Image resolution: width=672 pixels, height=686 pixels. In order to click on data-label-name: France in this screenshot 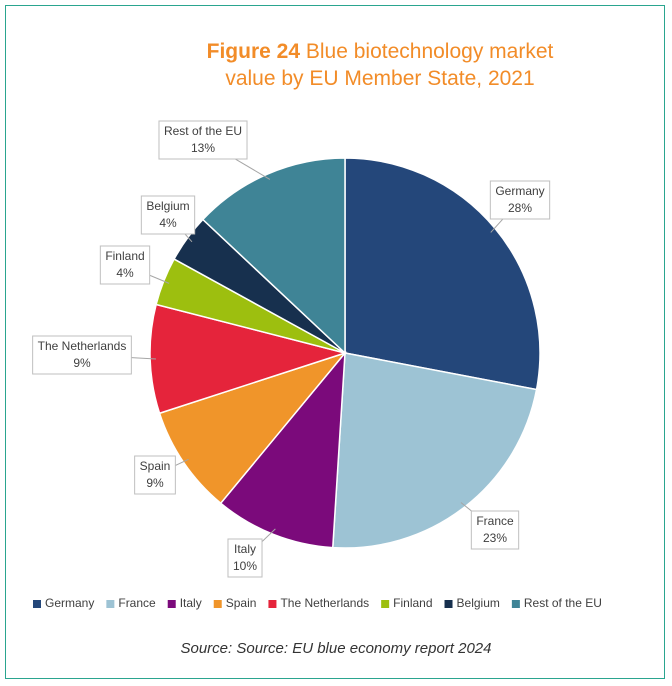, I will do `click(495, 521)`.